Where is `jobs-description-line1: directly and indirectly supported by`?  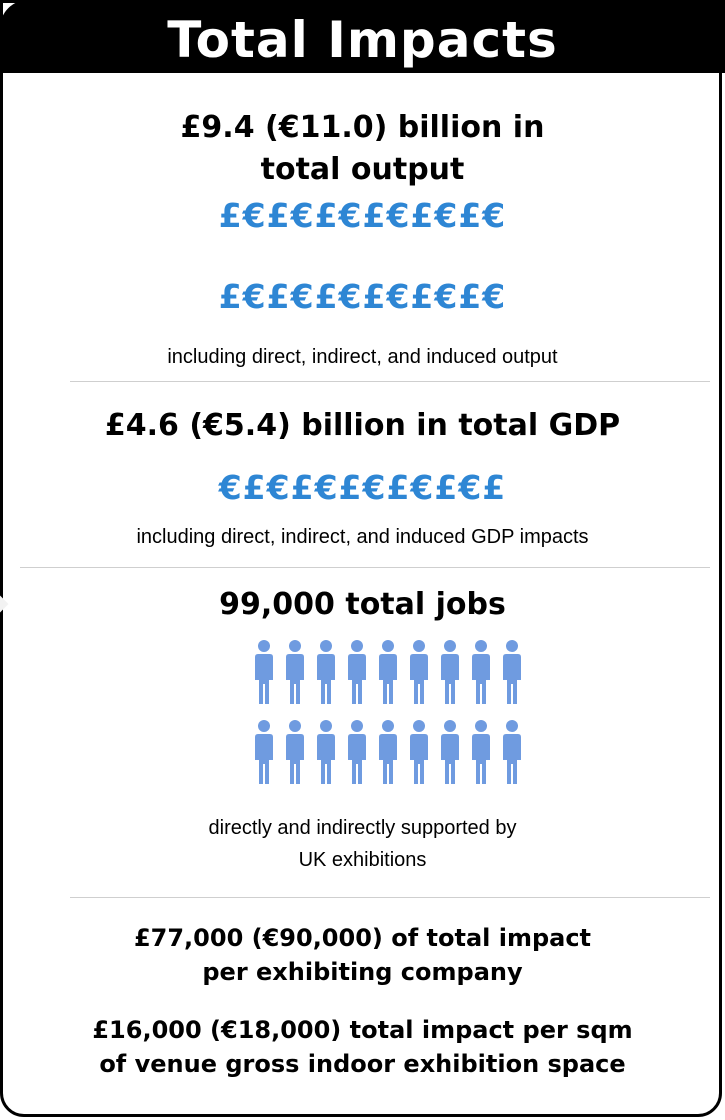 jobs-description-line1: directly and indirectly supported by is located at coordinates (362, 828).